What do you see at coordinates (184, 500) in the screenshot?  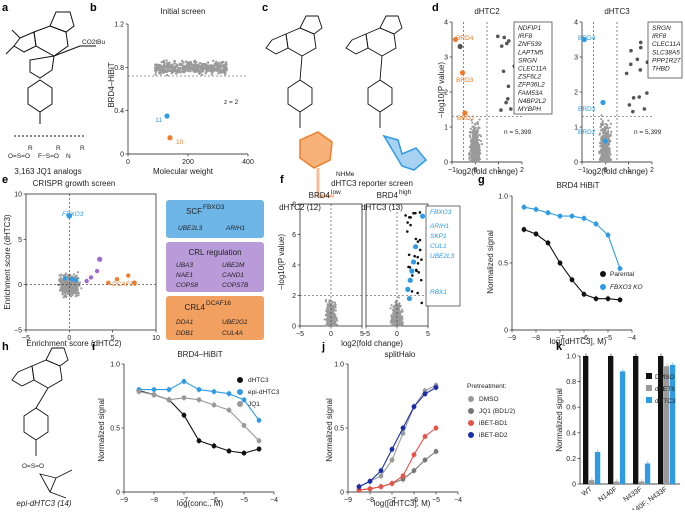 I see `i-xtick-label: −7` at bounding box center [184, 500].